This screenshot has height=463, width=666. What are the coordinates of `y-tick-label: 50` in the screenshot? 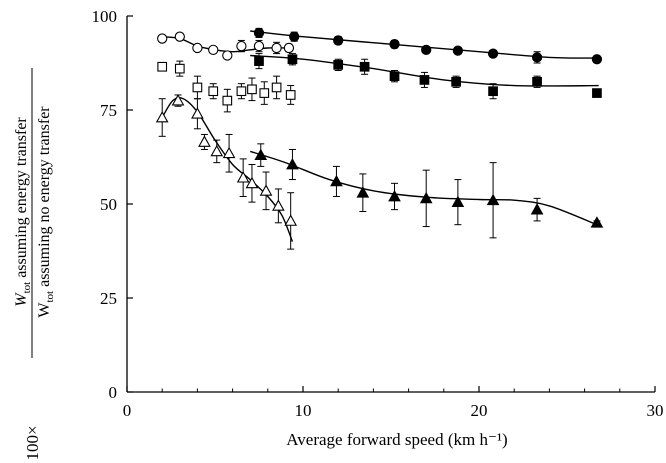 It's located at (108, 204).